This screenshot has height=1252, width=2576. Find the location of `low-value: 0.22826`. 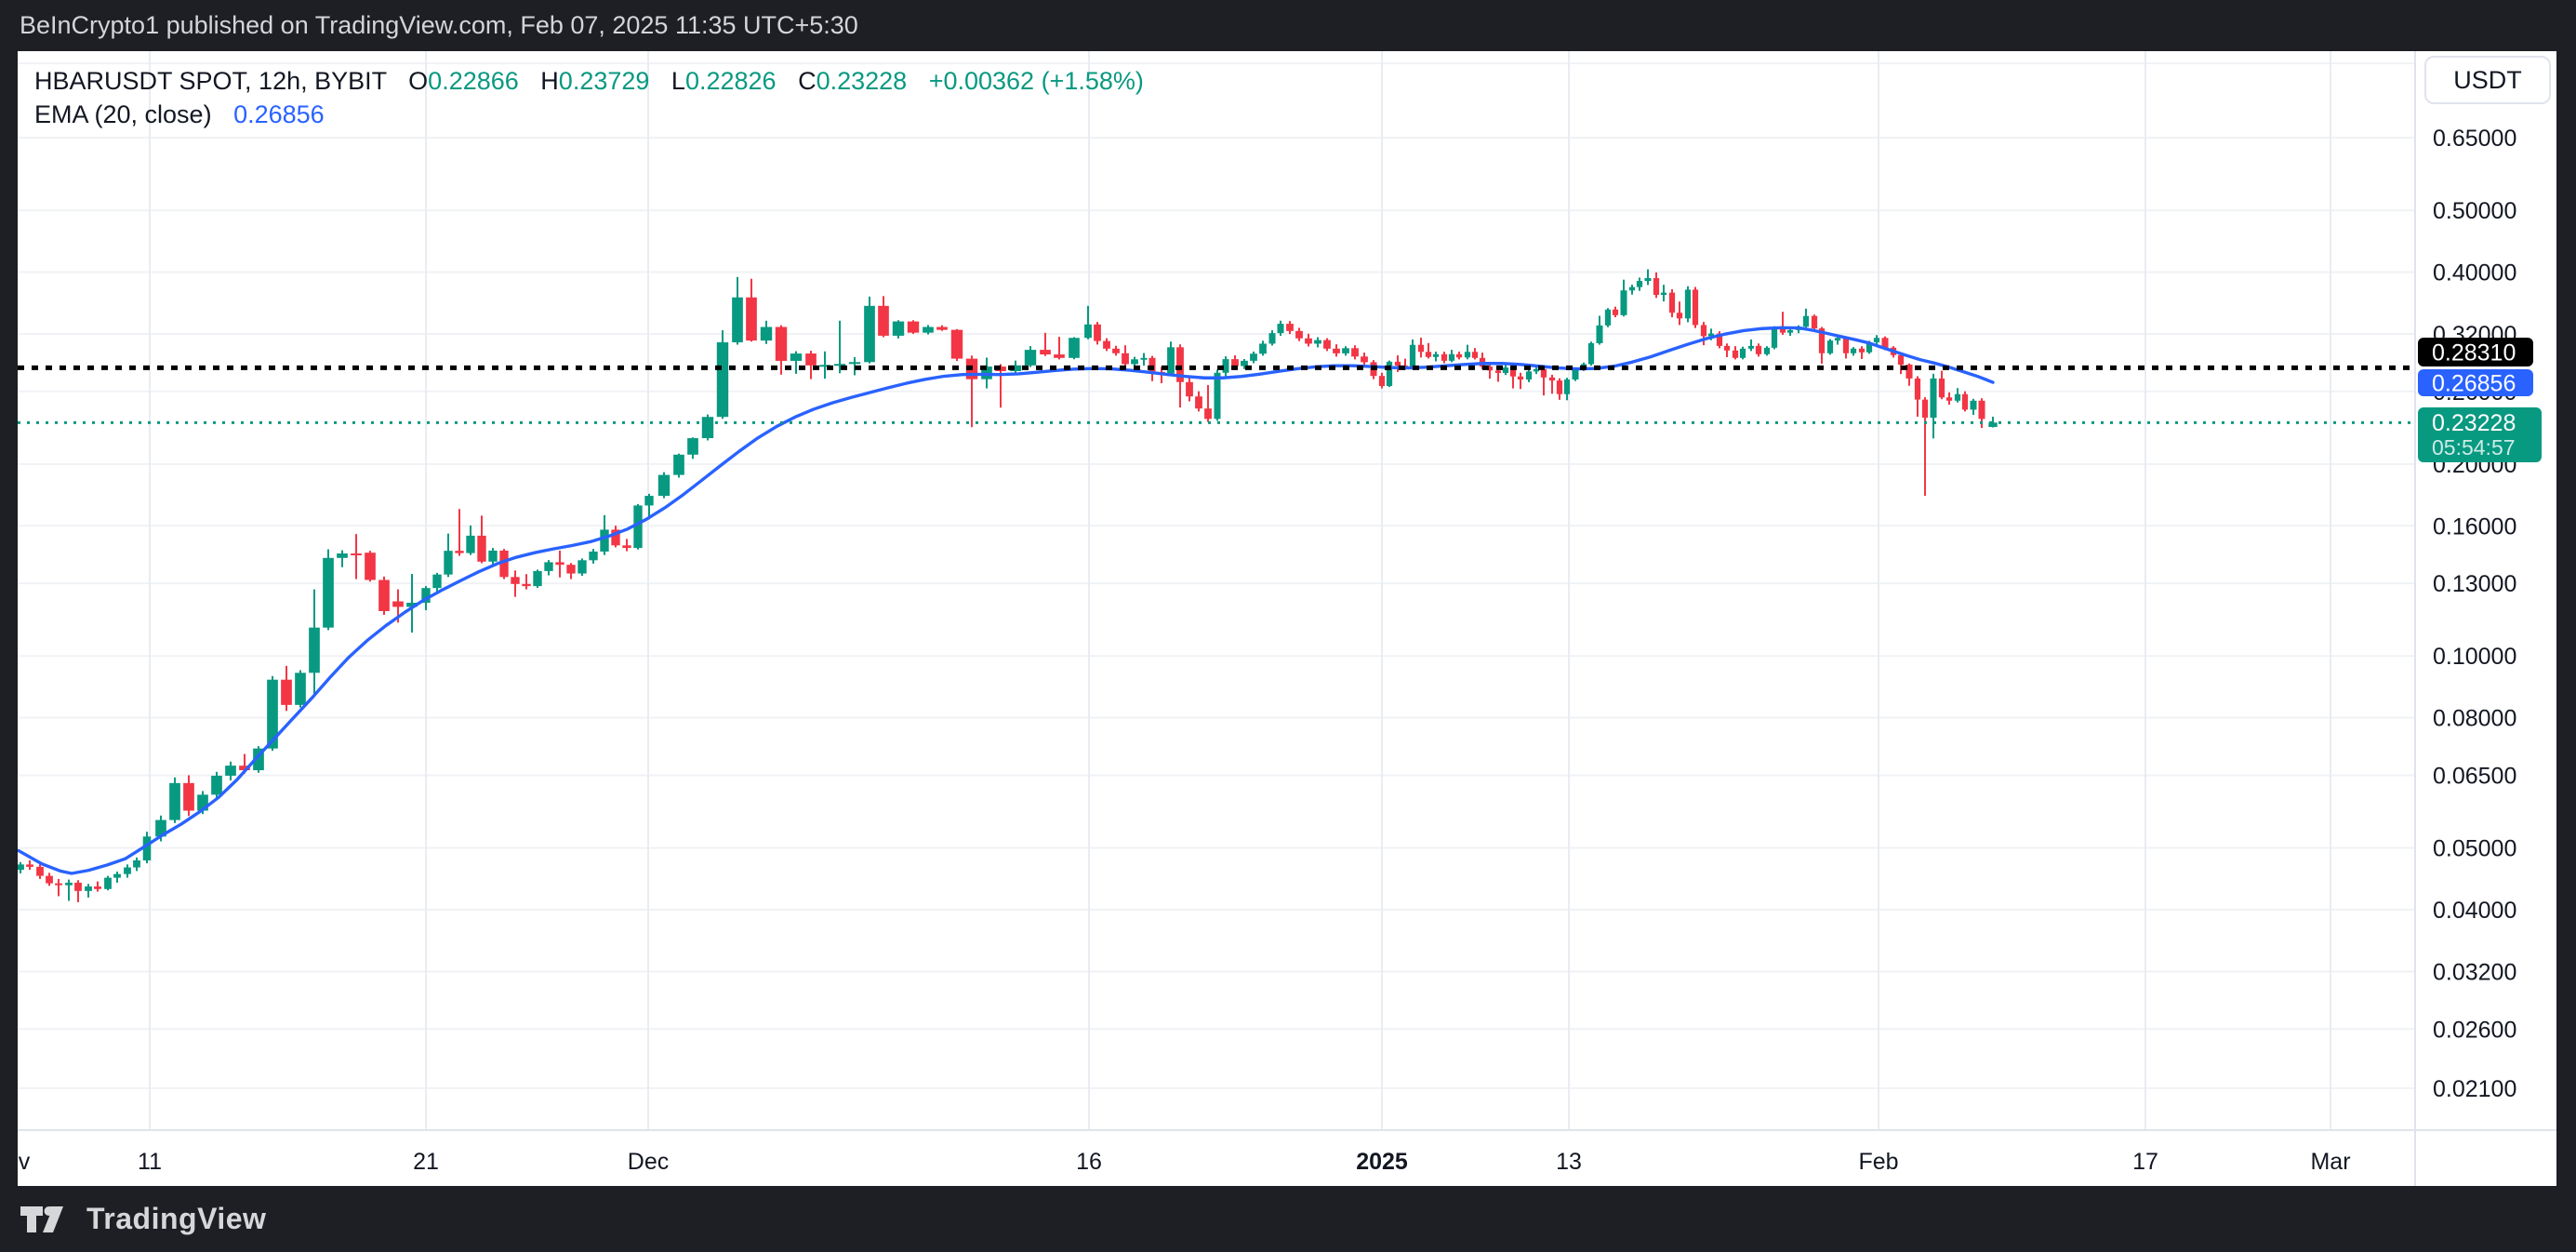

low-value: 0.22826 is located at coordinates (730, 81).